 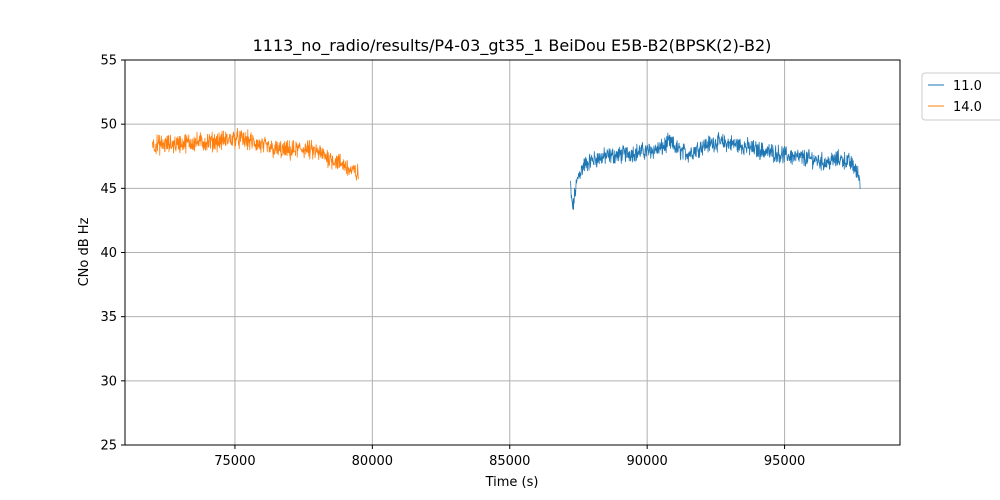 I want to click on x-tick-label: 80000, so click(x=372, y=461).